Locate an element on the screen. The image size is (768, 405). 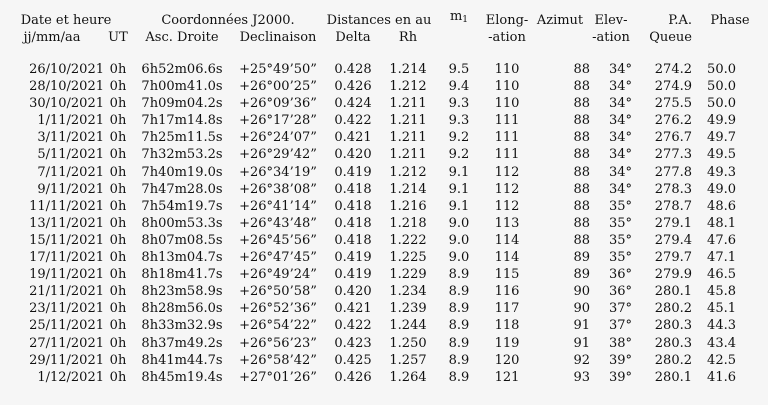
cell-rh: 1.234 is located at coordinates (408, 292).